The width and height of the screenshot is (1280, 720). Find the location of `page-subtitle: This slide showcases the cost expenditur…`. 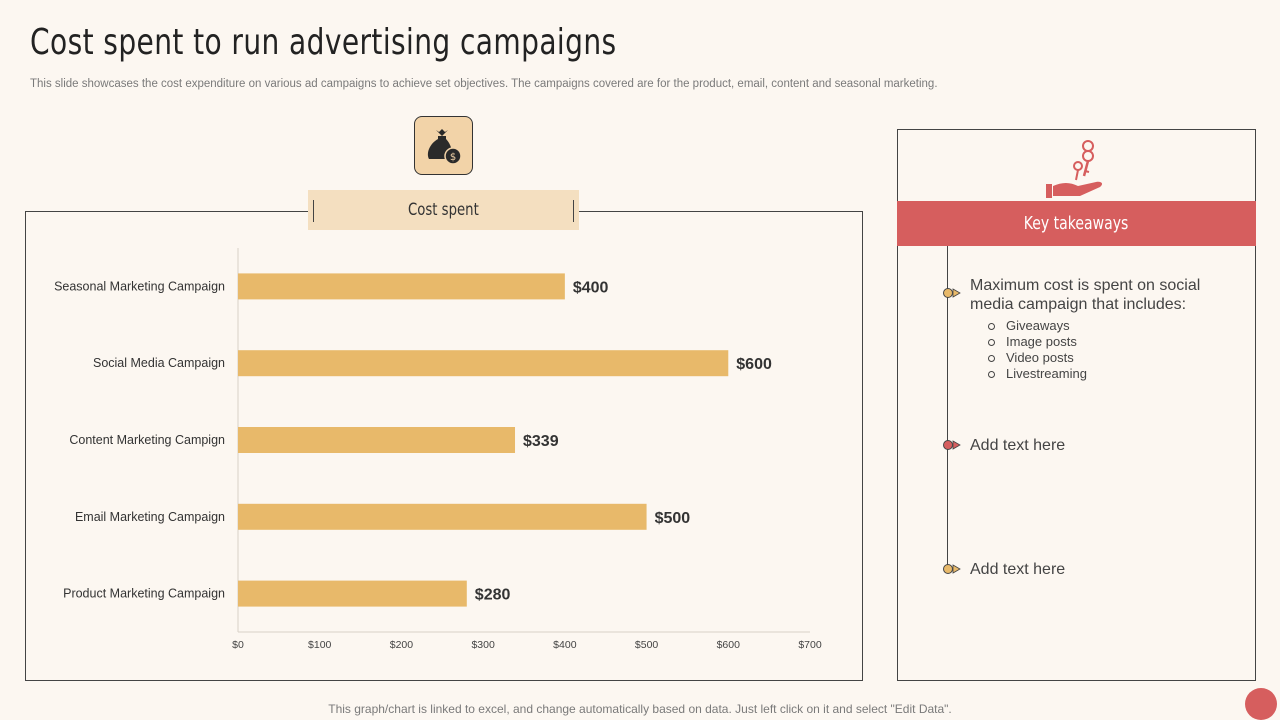

page-subtitle: This slide showcases the cost expenditur… is located at coordinates (484, 84).